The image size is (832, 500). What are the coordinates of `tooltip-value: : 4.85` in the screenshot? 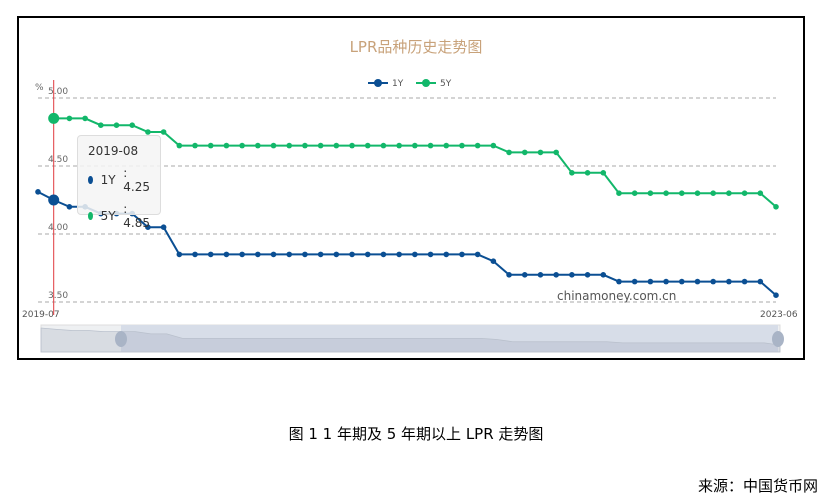 It's located at (136, 216).